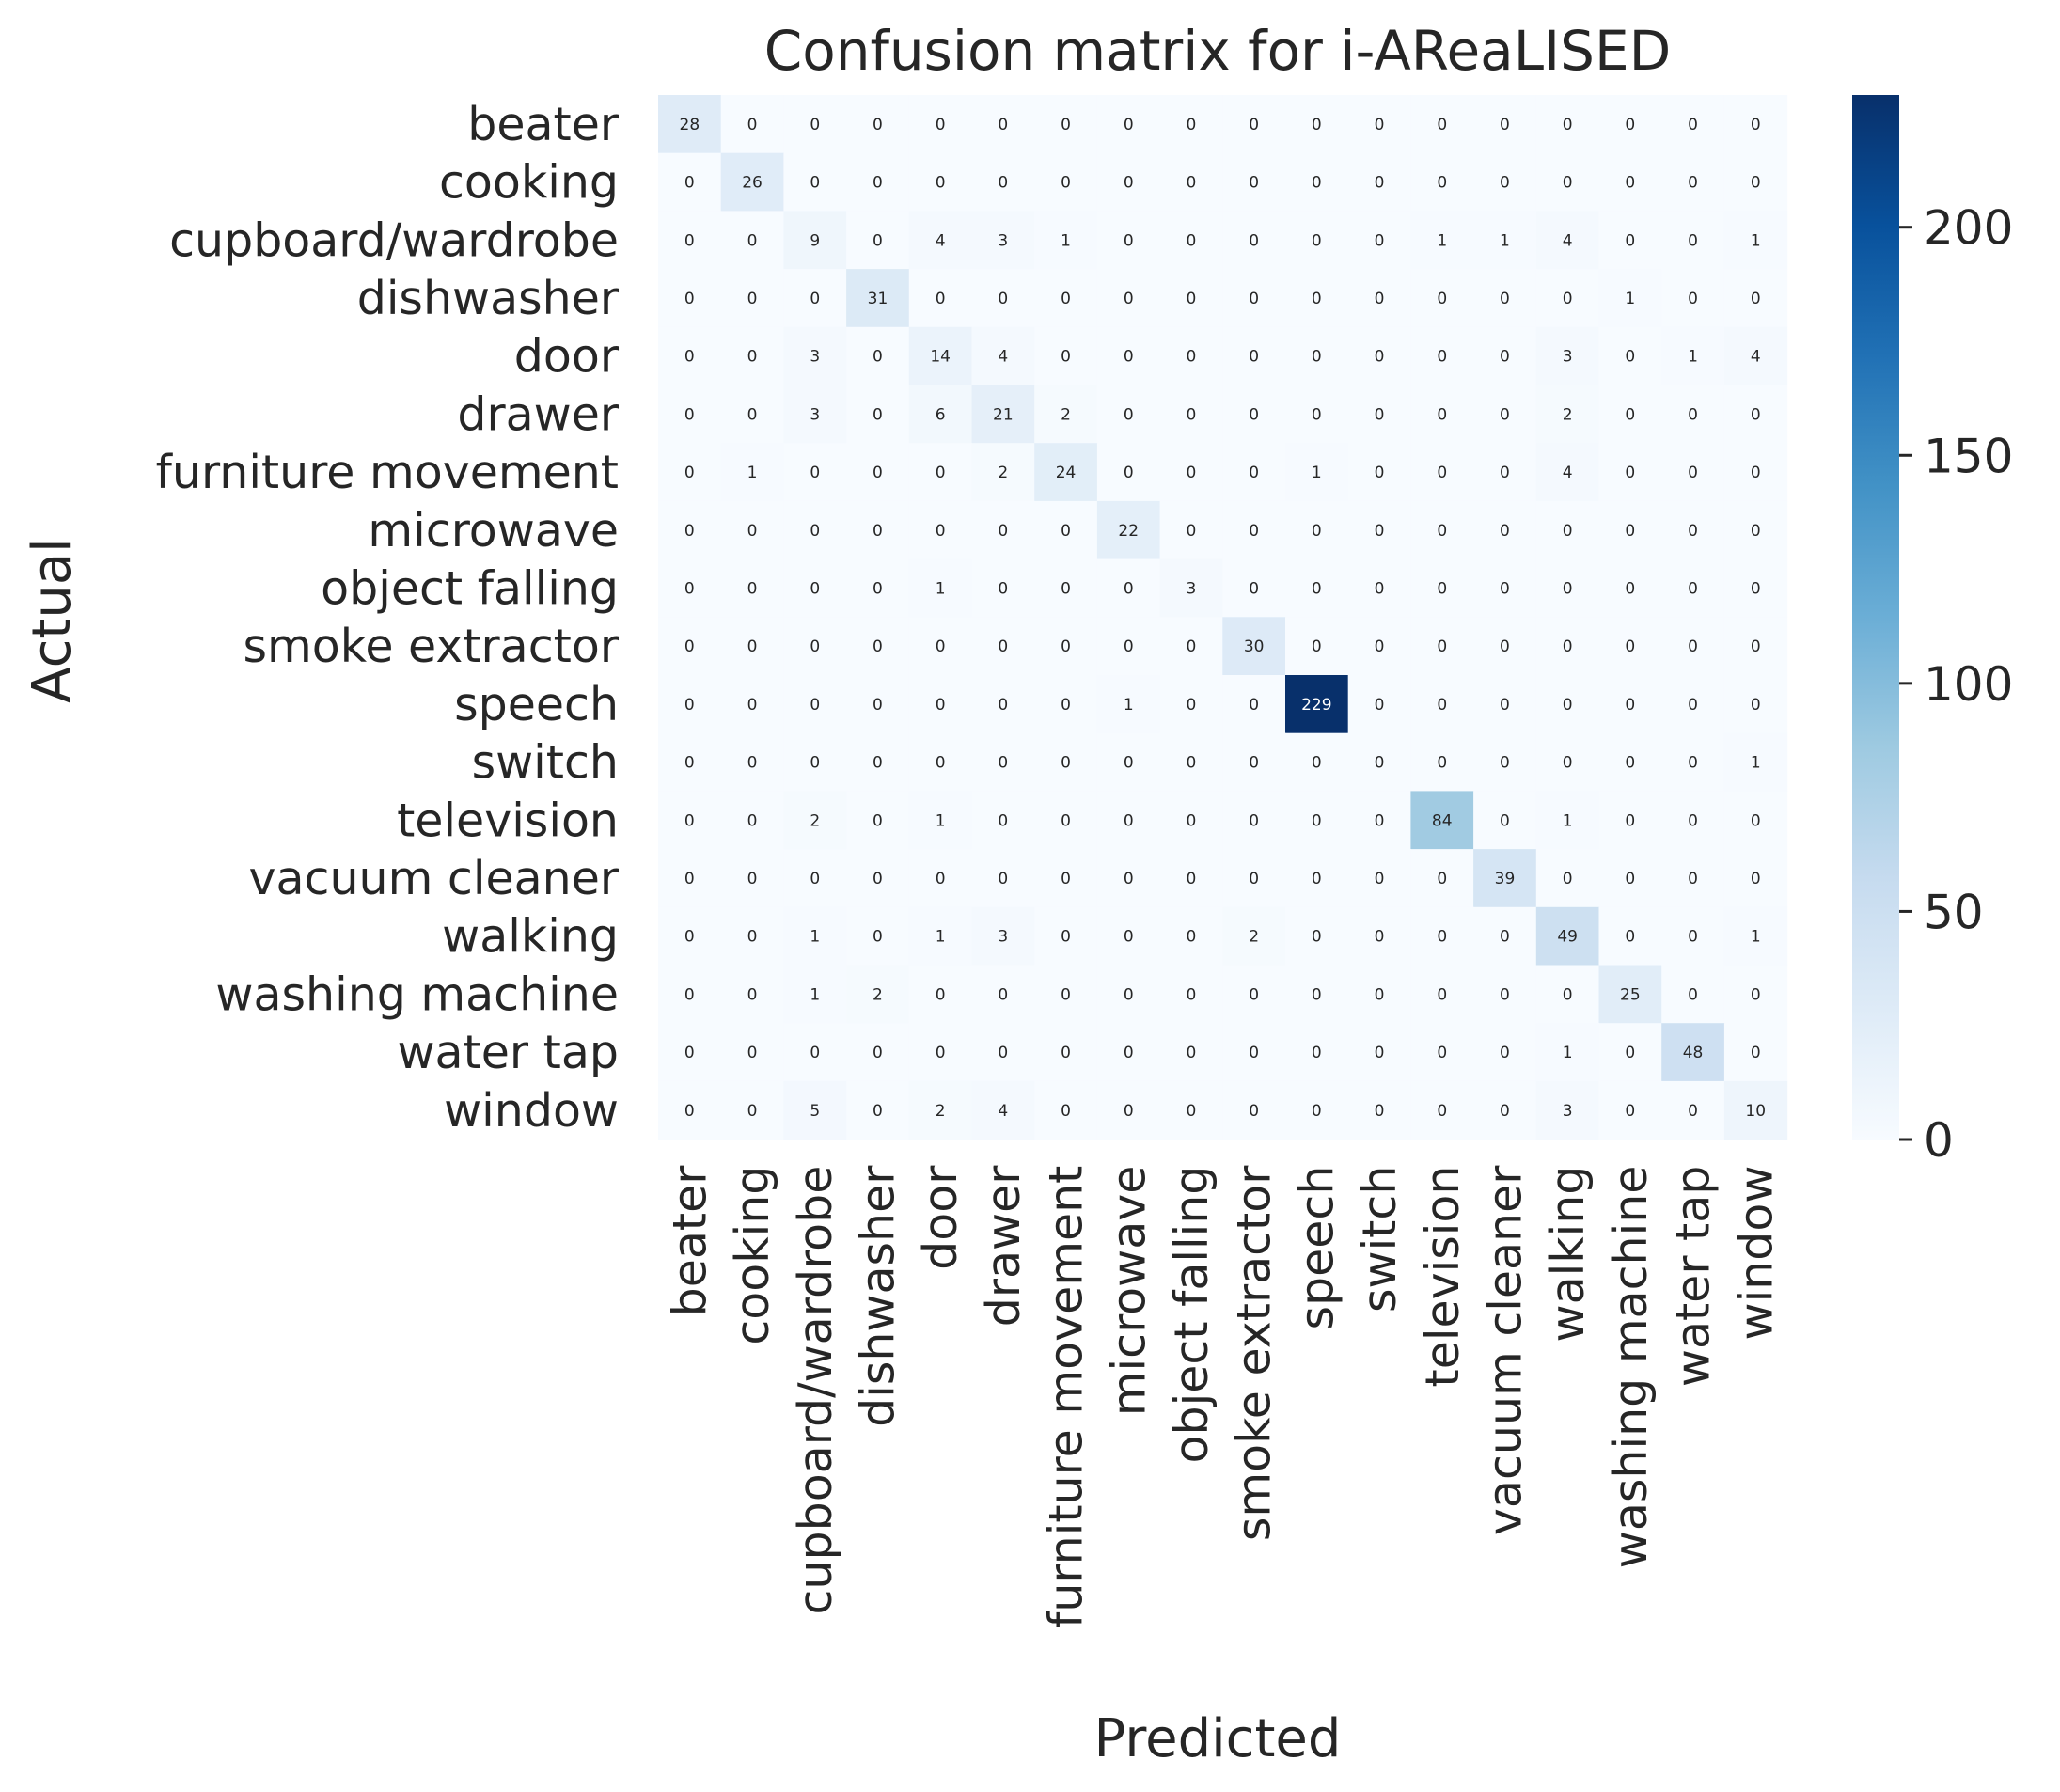 The height and width of the screenshot is (1792, 2060). What do you see at coordinates (494, 531) in the screenshot?
I see `y-tick-label: microwave` at bounding box center [494, 531].